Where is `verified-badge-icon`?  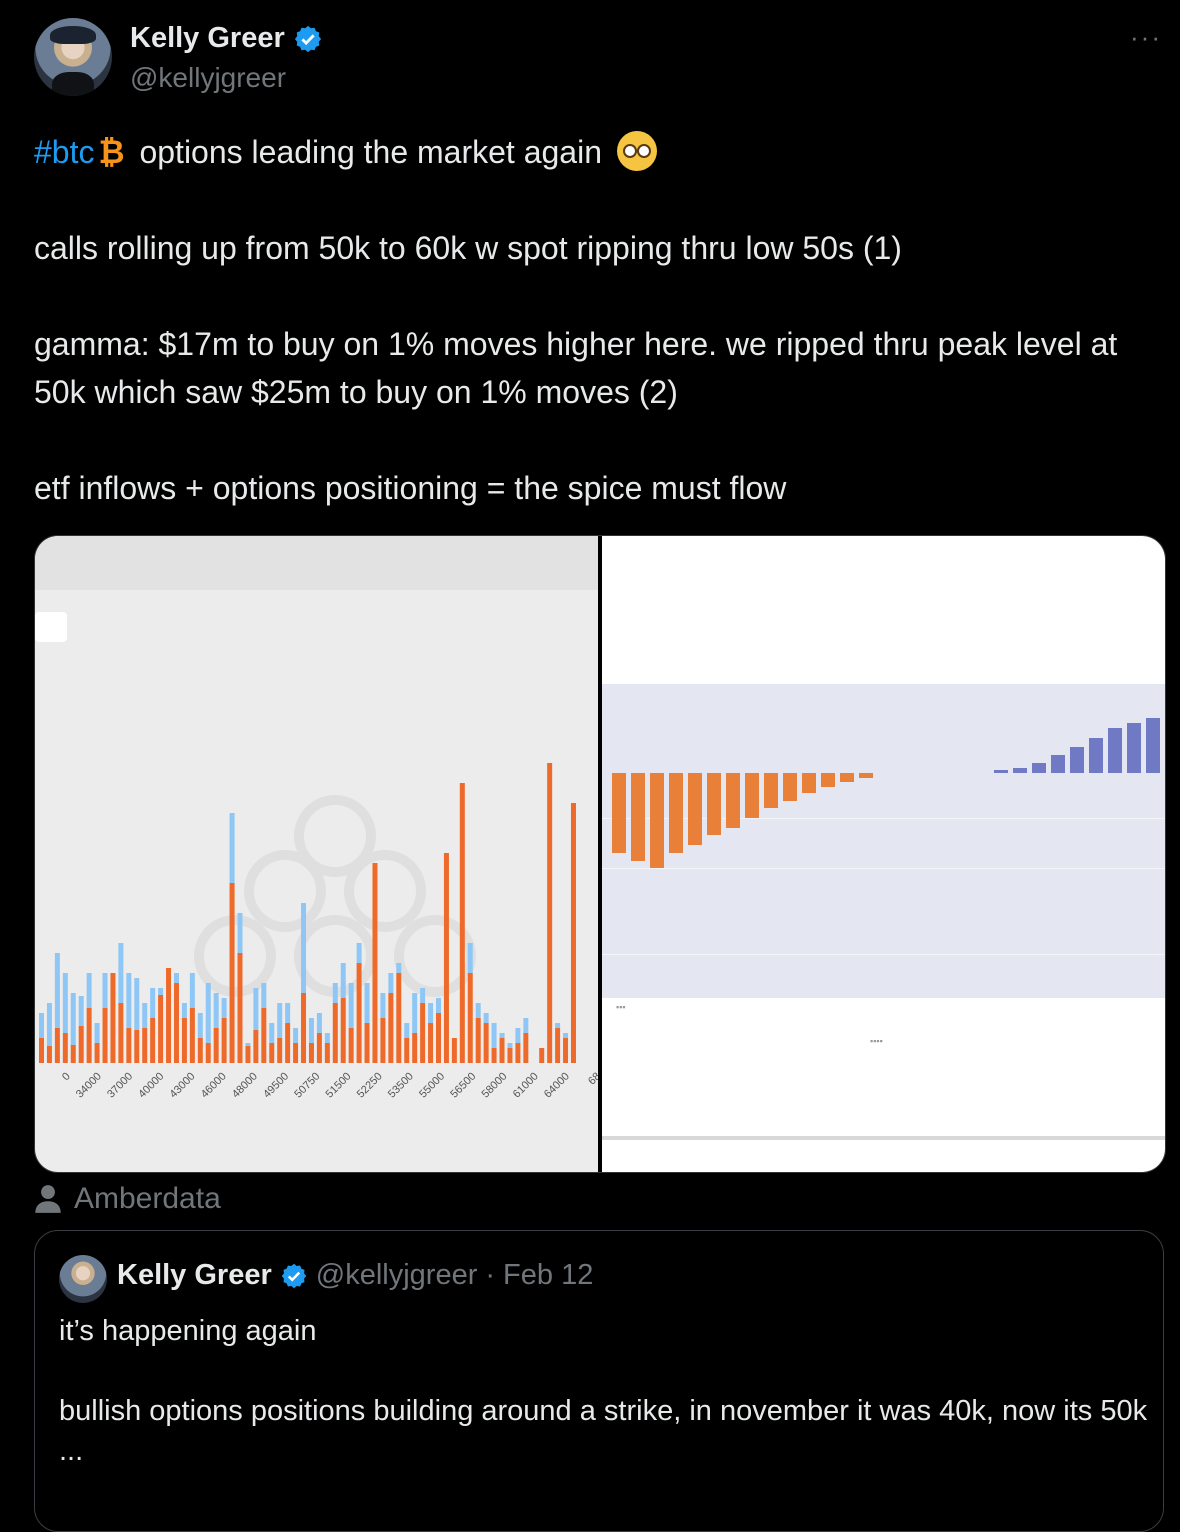
verified-badge-icon is located at coordinates (307, 38).